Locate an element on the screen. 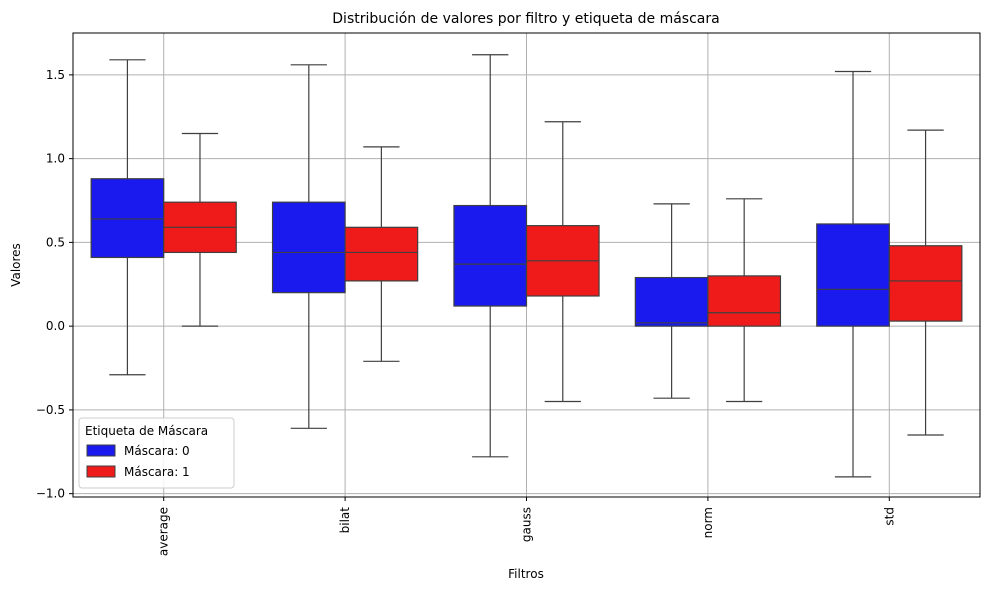  x-tick-label: average is located at coordinates (164, 531).